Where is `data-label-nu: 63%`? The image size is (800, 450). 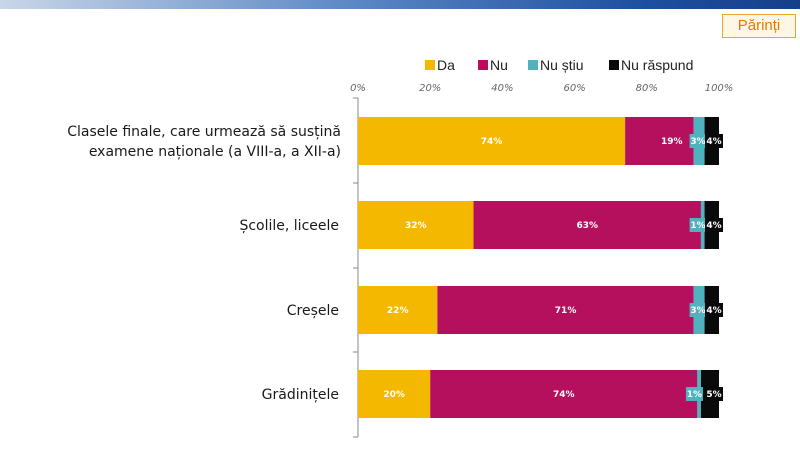 data-label-nu: 63% is located at coordinates (587, 226).